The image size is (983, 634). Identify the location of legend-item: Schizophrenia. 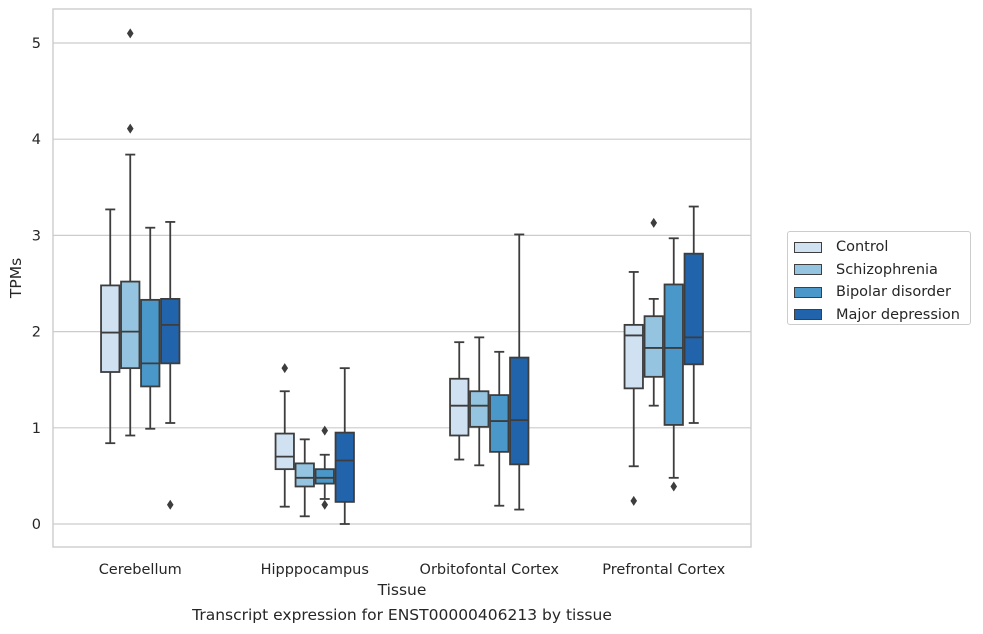
(882, 270).